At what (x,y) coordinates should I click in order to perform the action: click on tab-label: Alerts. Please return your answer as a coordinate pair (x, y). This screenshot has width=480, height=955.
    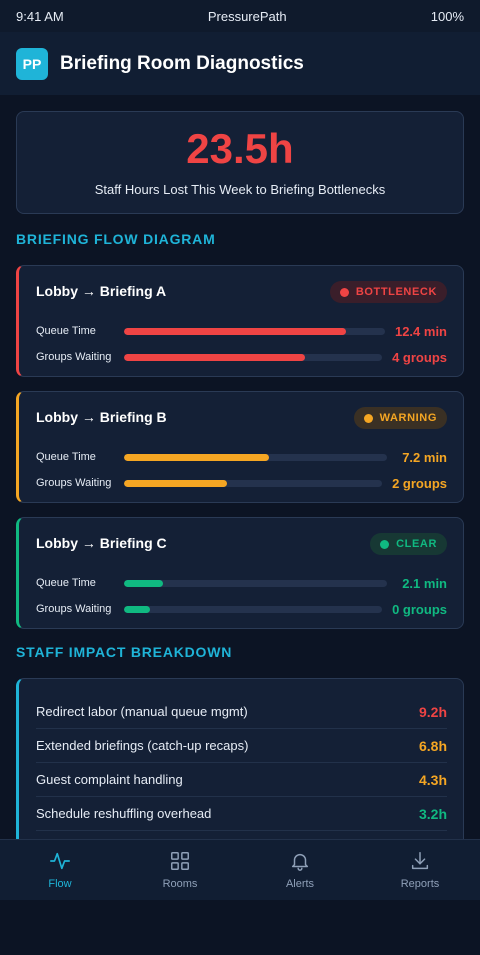
    Looking at the image, I should click on (300, 884).